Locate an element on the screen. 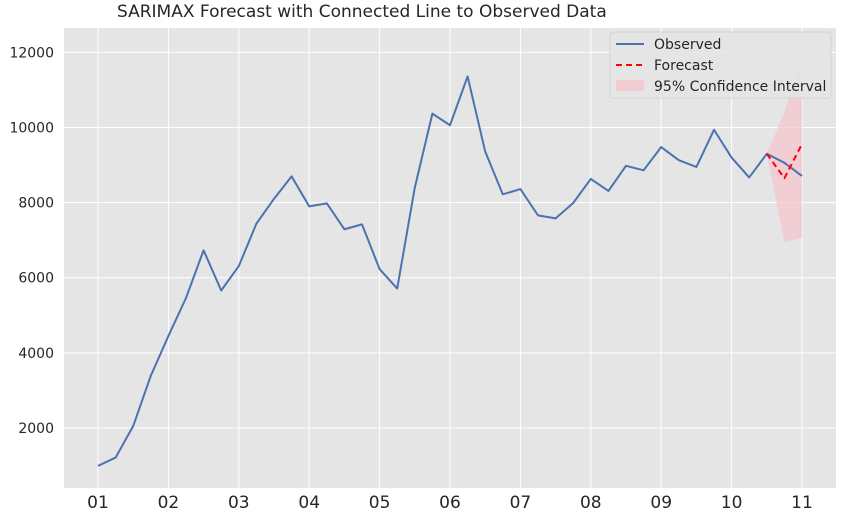 Image resolution: width=851 pixels, height=525 pixels. x-tick-label: 11 is located at coordinates (802, 503).